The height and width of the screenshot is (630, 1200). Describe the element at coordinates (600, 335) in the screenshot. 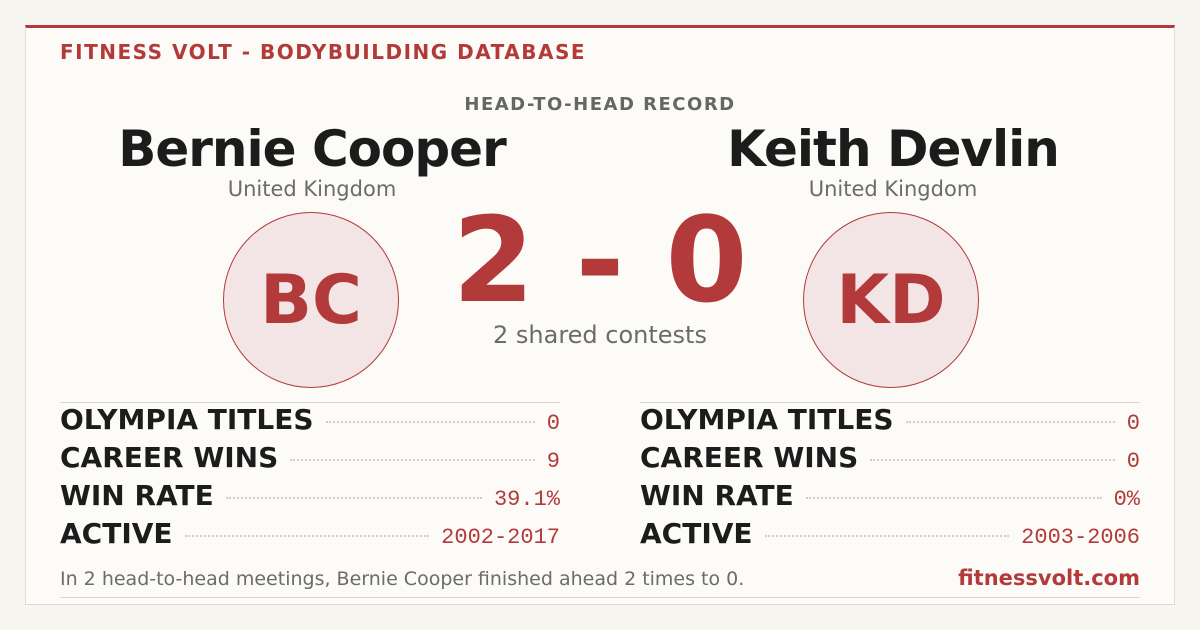

I see `score-caption: 2 shared contests` at that location.